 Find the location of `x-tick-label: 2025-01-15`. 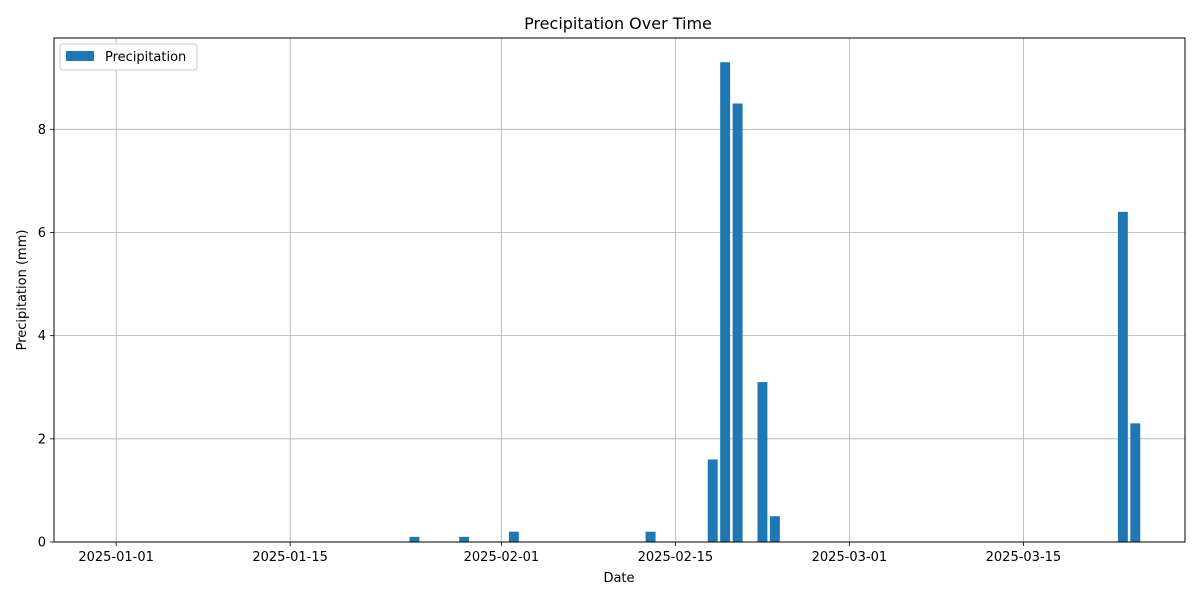

x-tick-label: 2025-01-15 is located at coordinates (290, 557).